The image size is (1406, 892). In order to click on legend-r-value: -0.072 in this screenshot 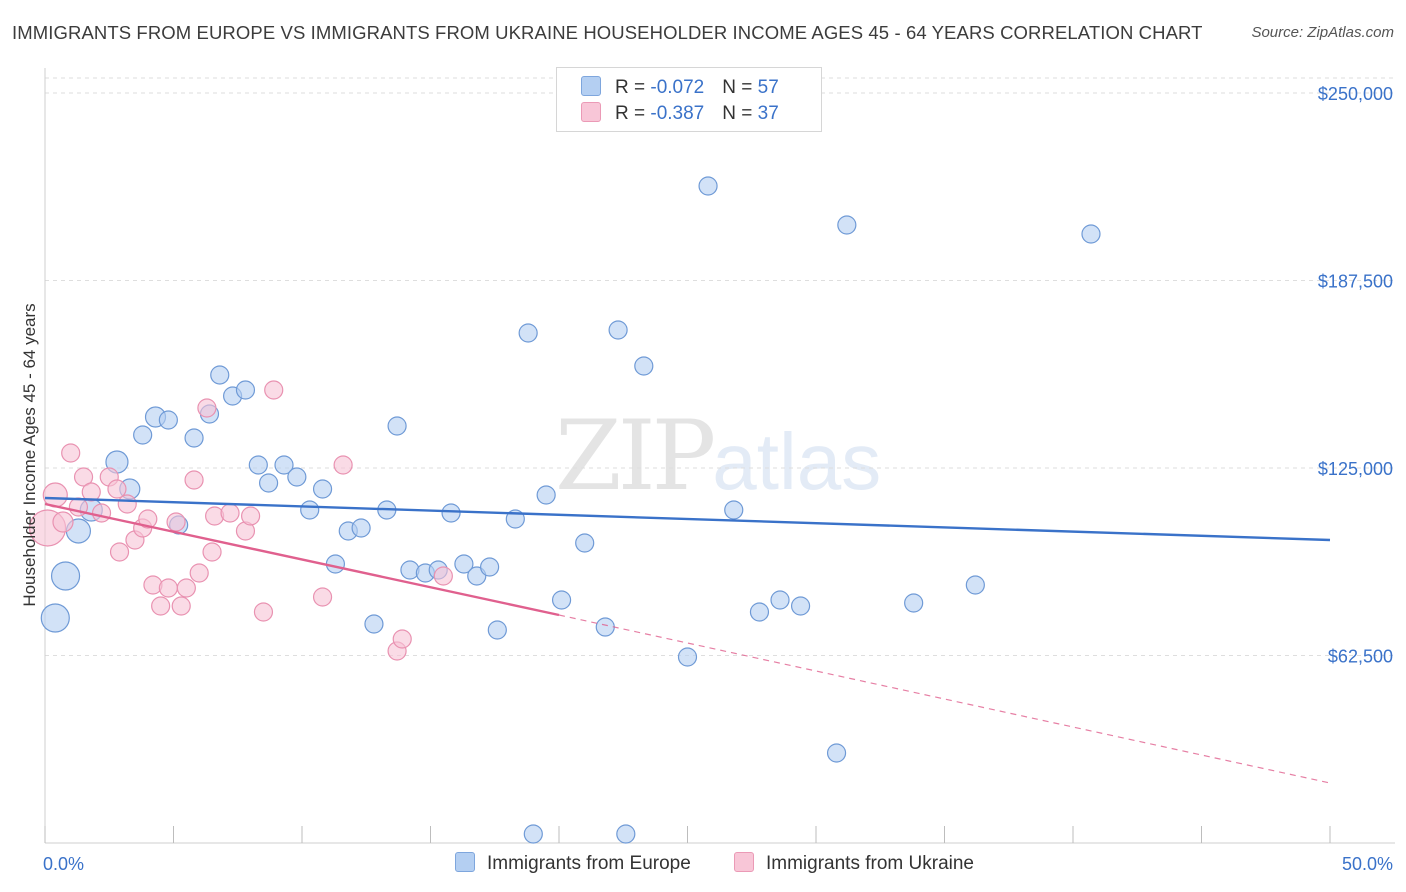, I will do `click(677, 87)`.